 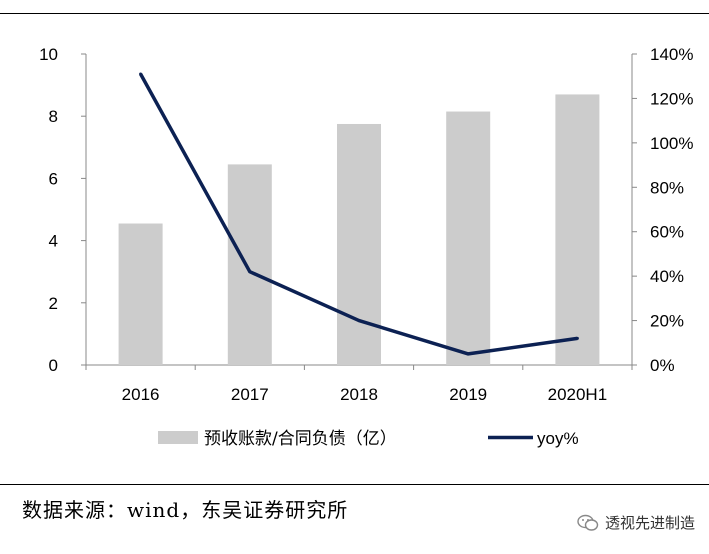 I want to click on source-note: 数据来源：wind，东吴证券研究所, so click(x=185, y=510).